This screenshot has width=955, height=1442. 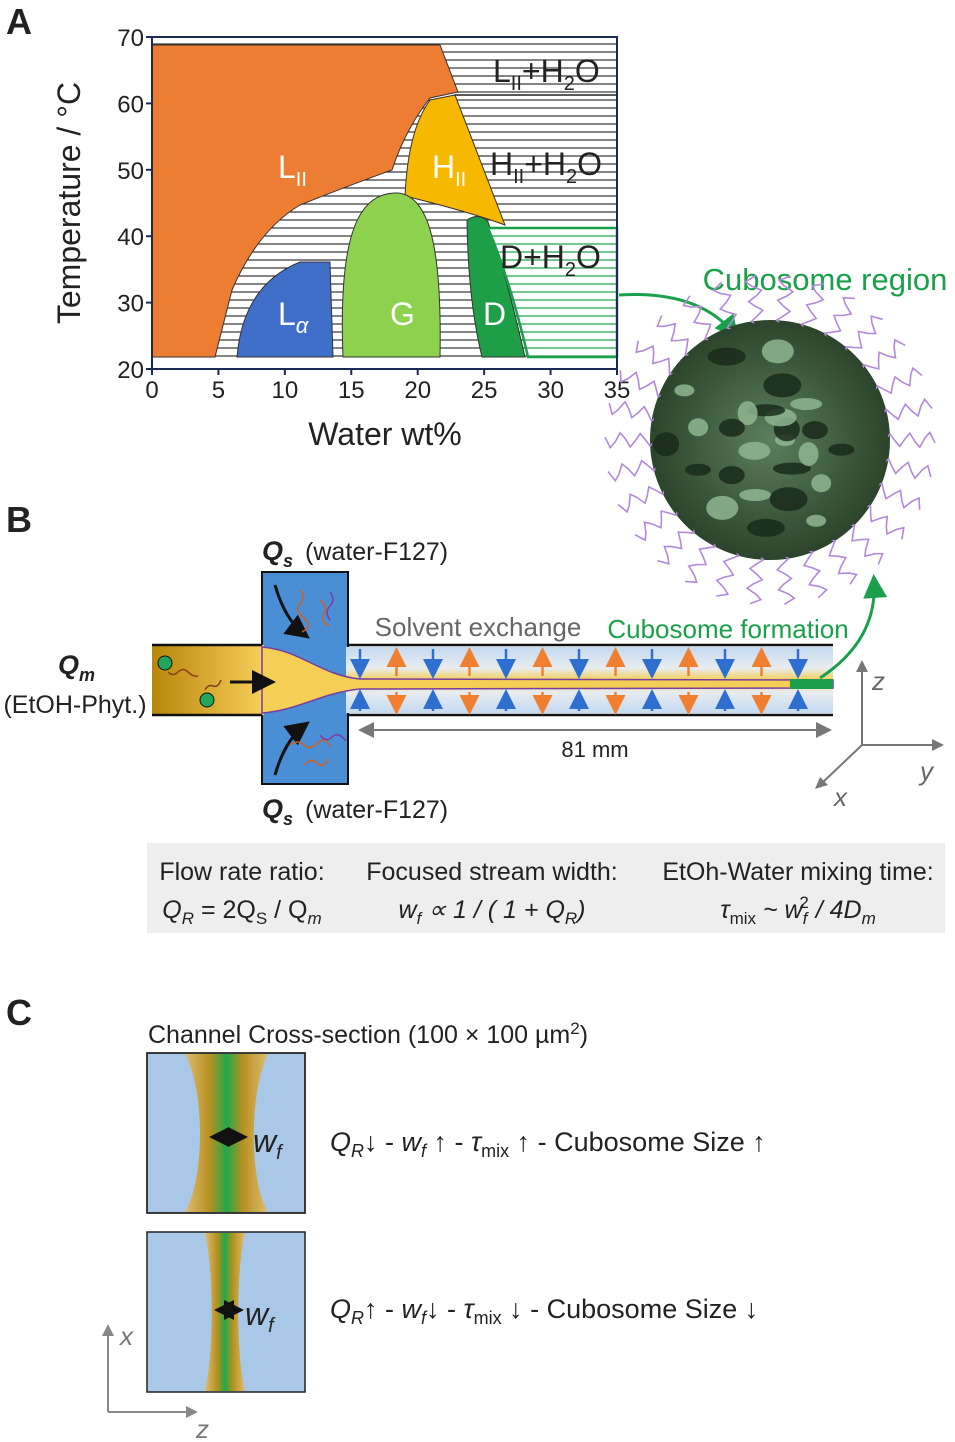 I want to click on r-part: ↓ - Cubosome Size ↓, so click(x=630, y=1309).